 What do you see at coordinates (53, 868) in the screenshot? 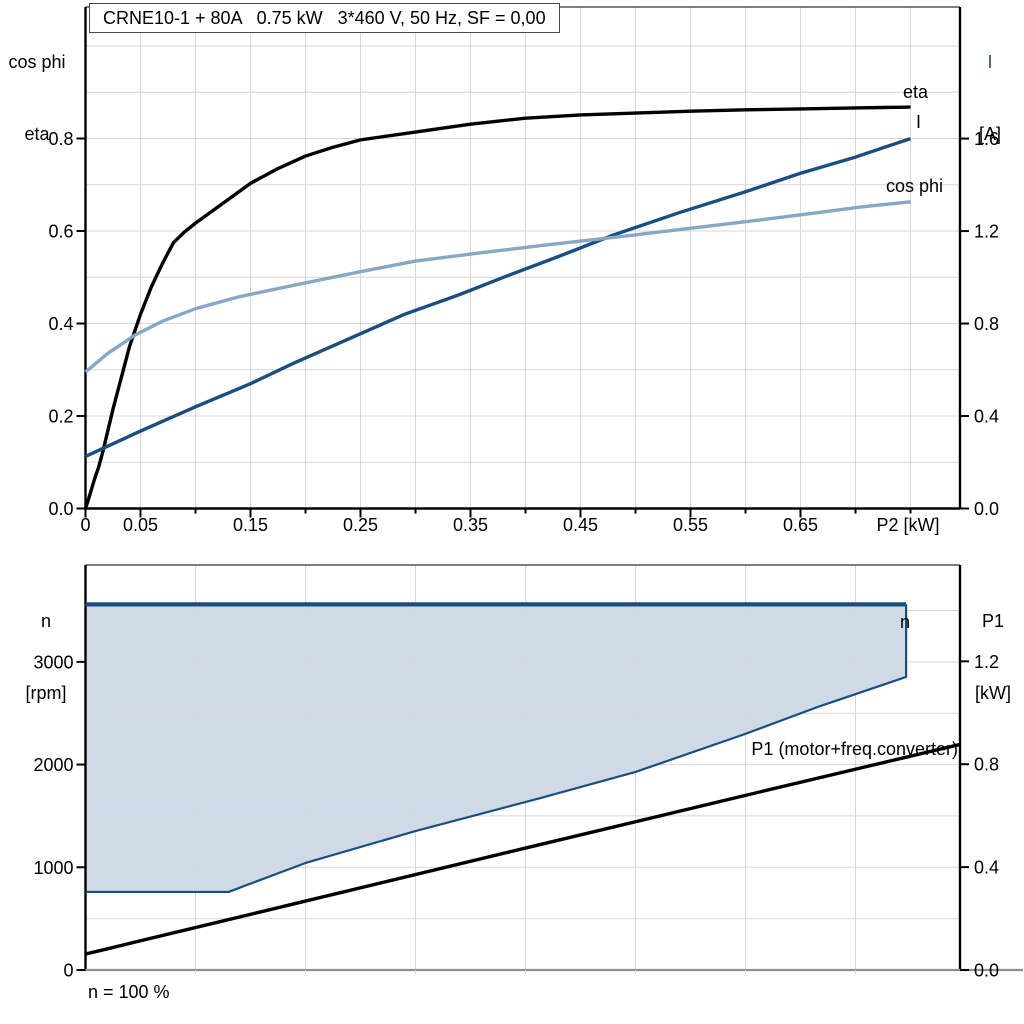
I see `tick-label: 1000` at bounding box center [53, 868].